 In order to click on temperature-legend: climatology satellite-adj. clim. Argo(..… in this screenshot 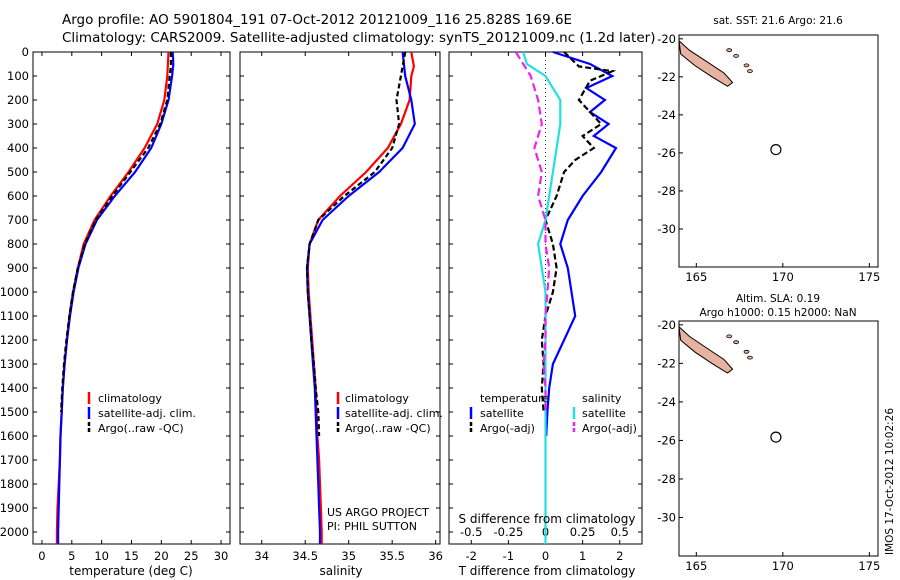, I will do `click(141, 413)`.